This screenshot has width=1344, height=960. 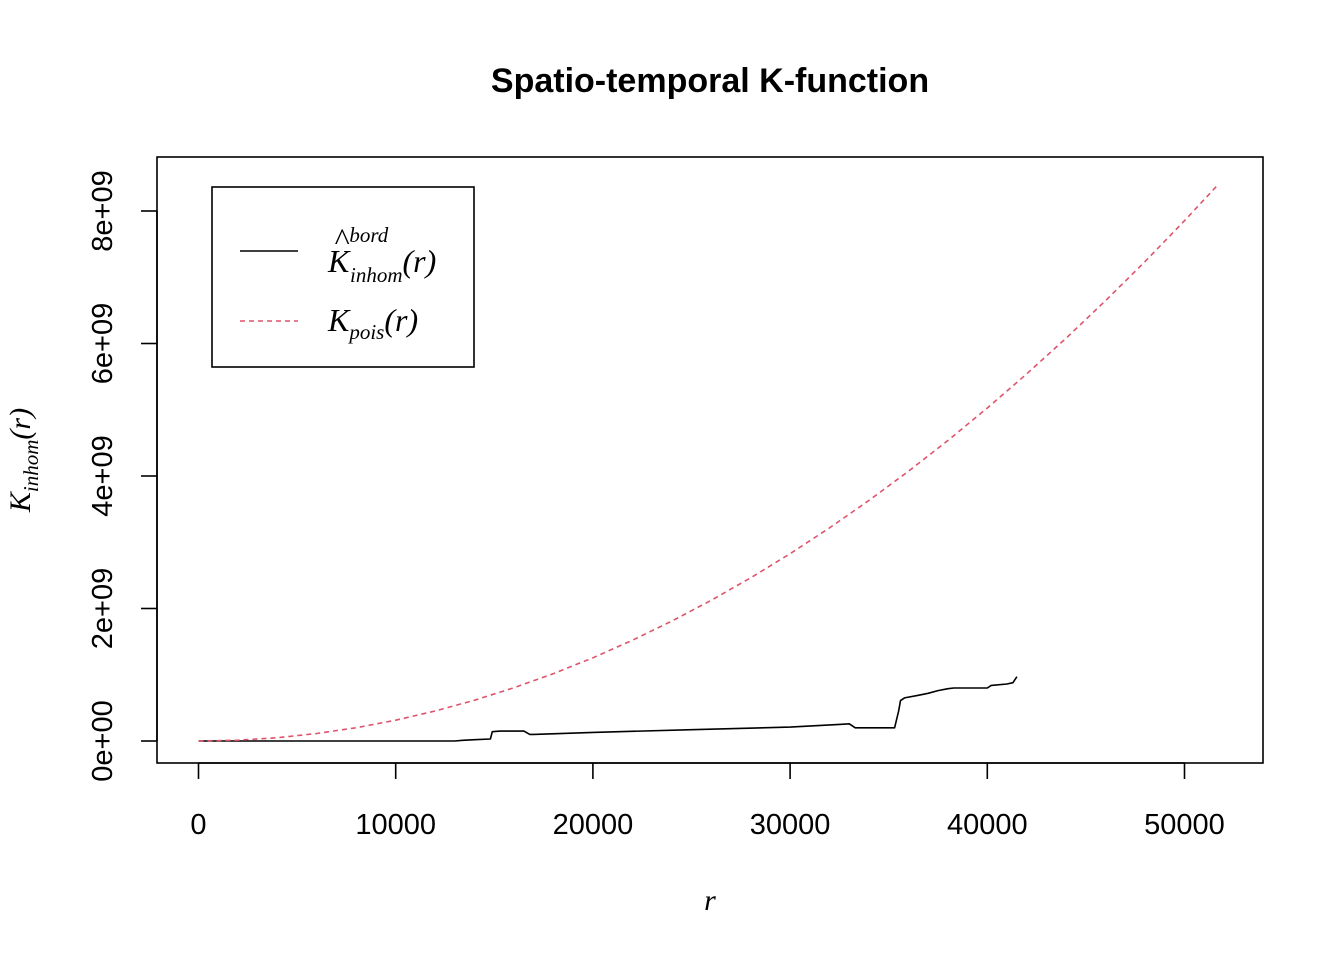 What do you see at coordinates (122, 476) in the screenshot?
I see `y-axis: 0e+00 2e+09 4e+09 6e+09 8e+09` at bounding box center [122, 476].